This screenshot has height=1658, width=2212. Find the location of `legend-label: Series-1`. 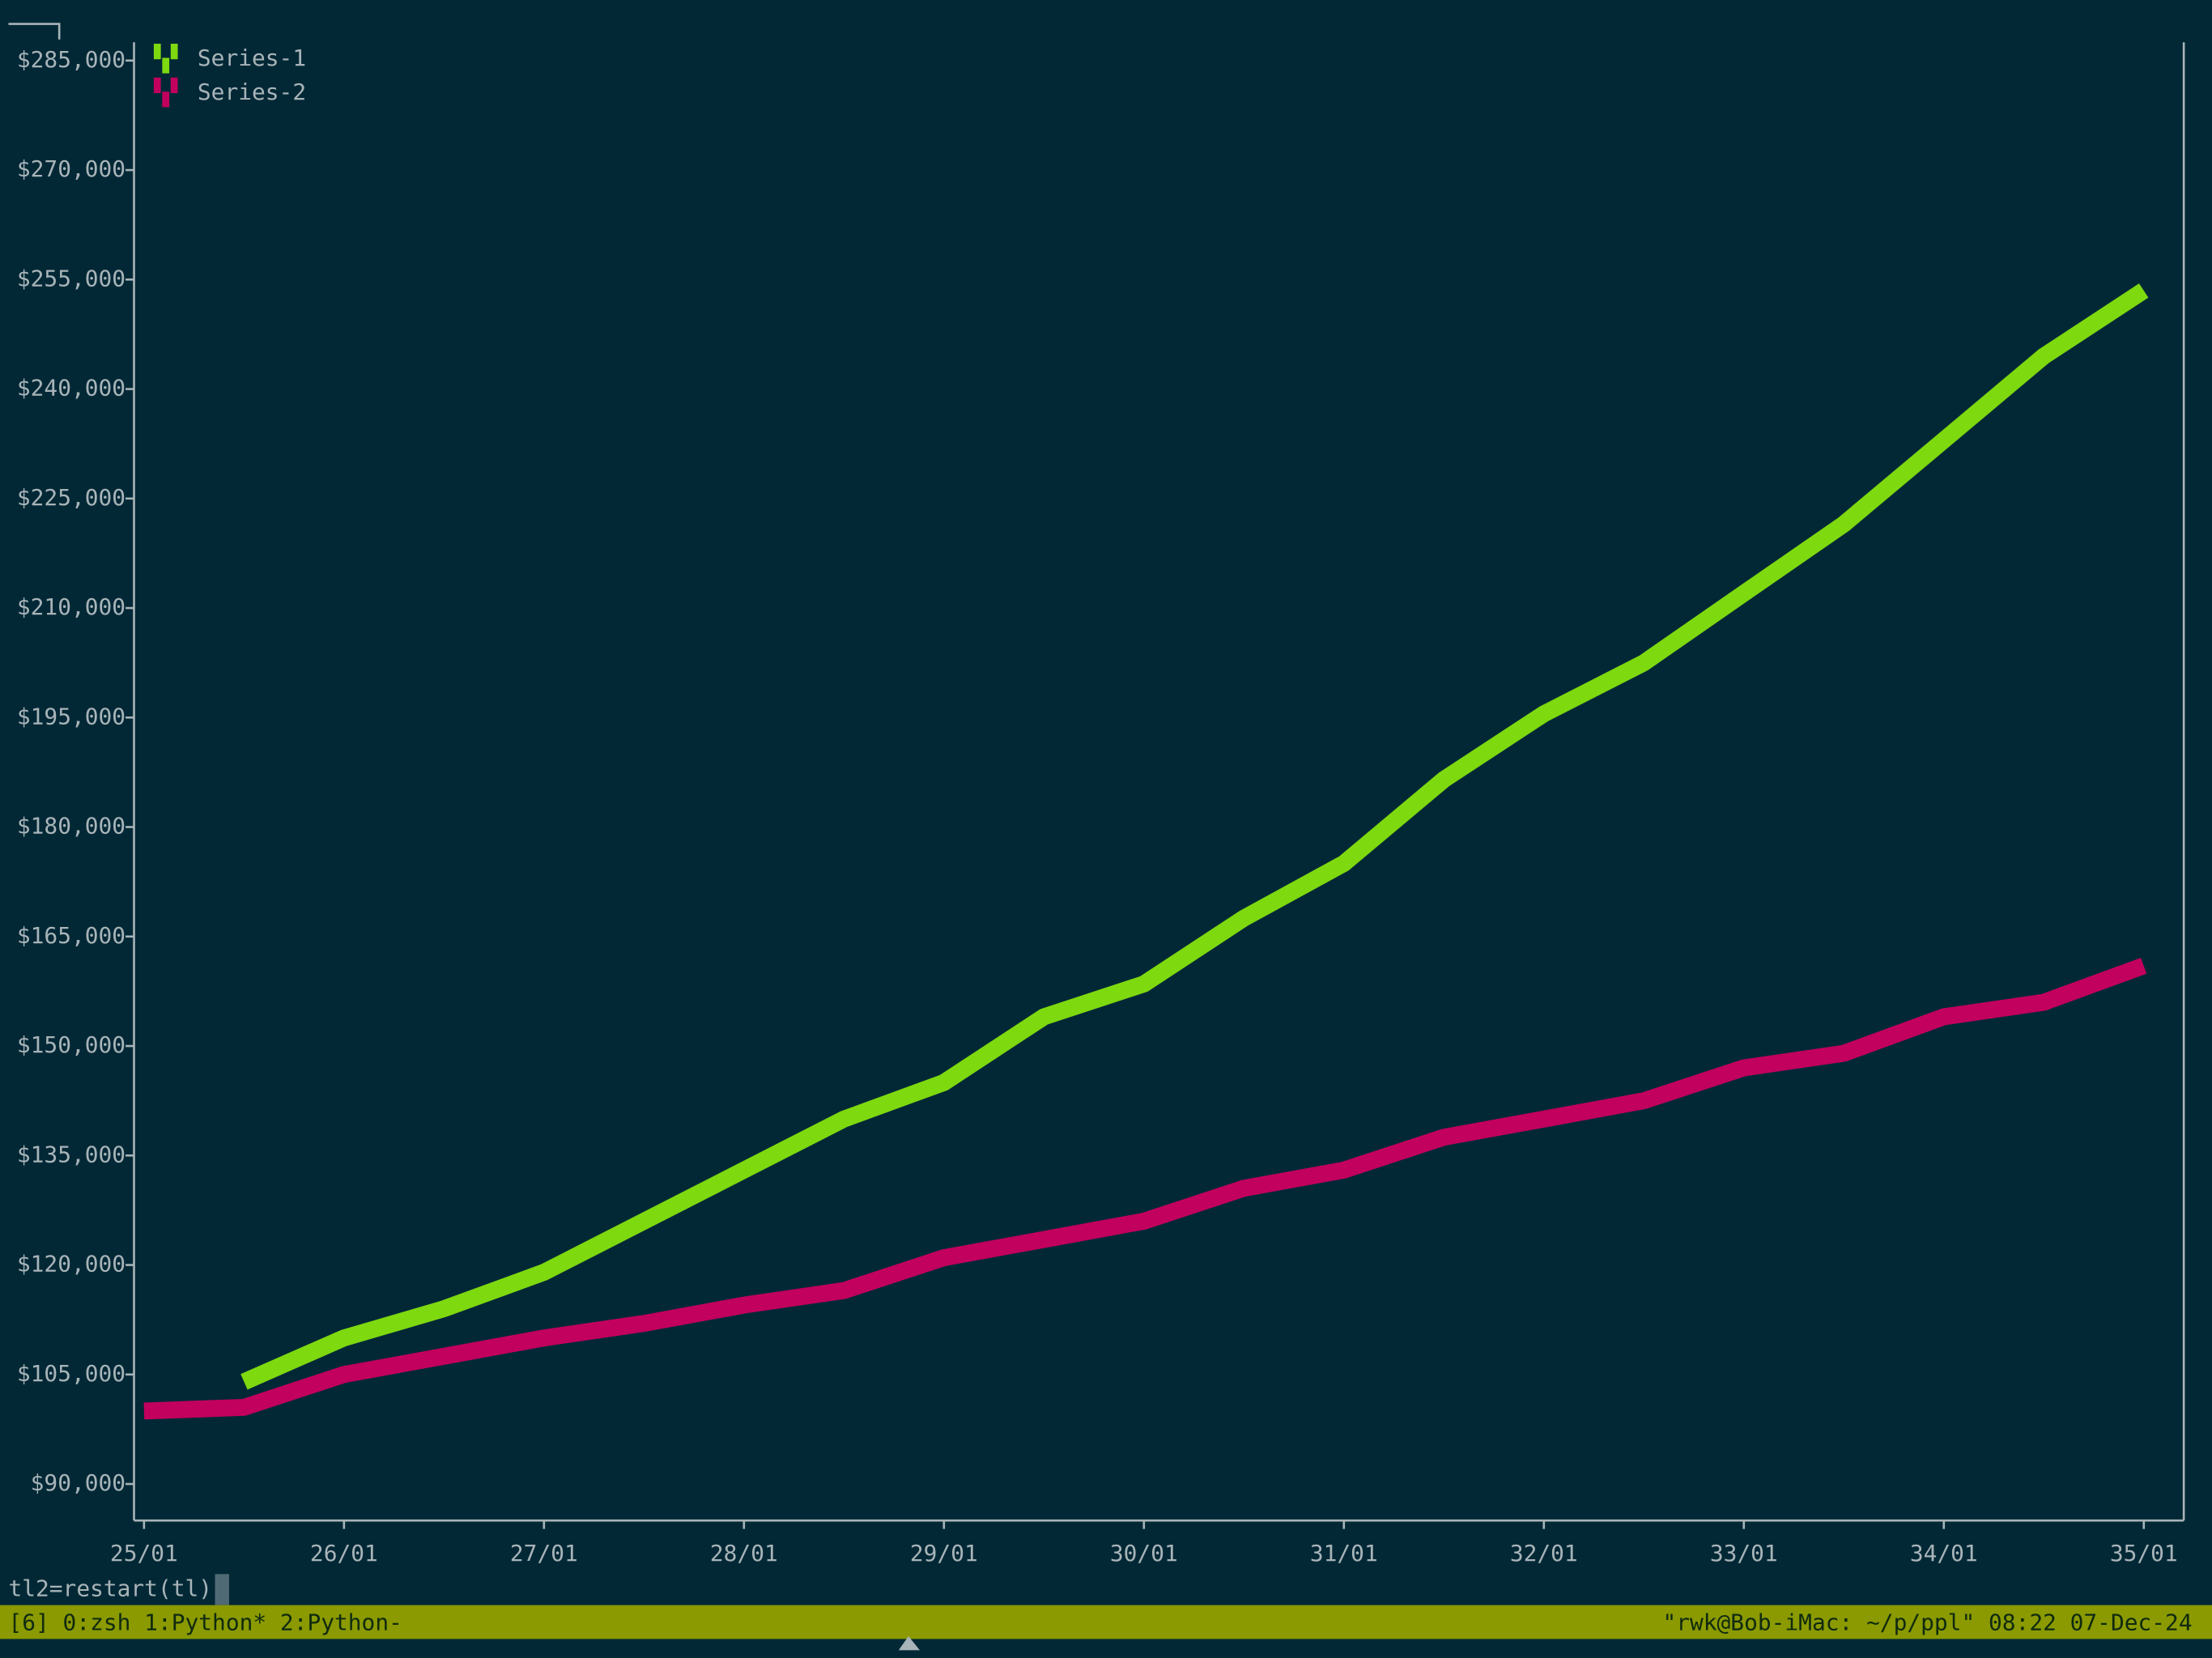

legend-label: Series-1 is located at coordinates (252, 58).